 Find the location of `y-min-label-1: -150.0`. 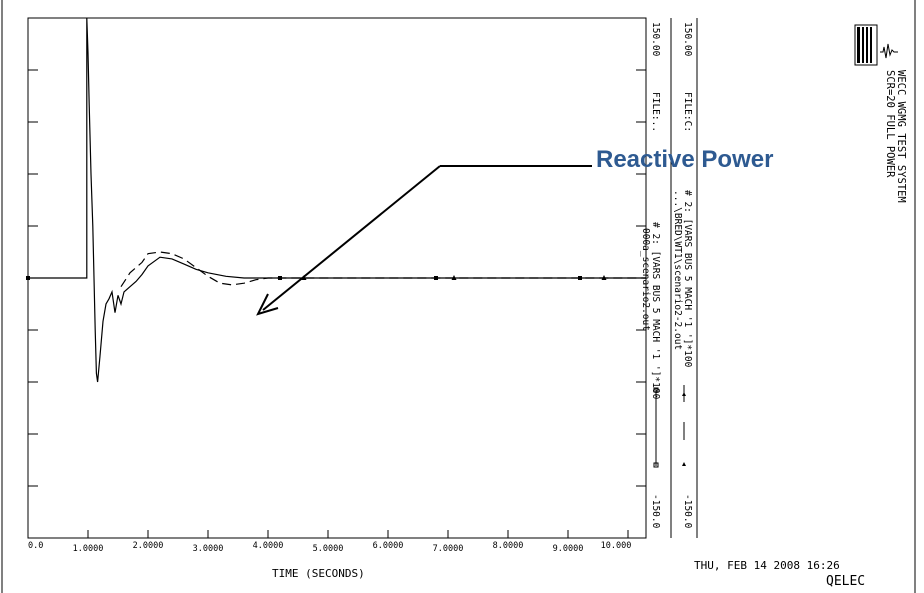

y-min-label-1: -150.0 is located at coordinates (655, 511).